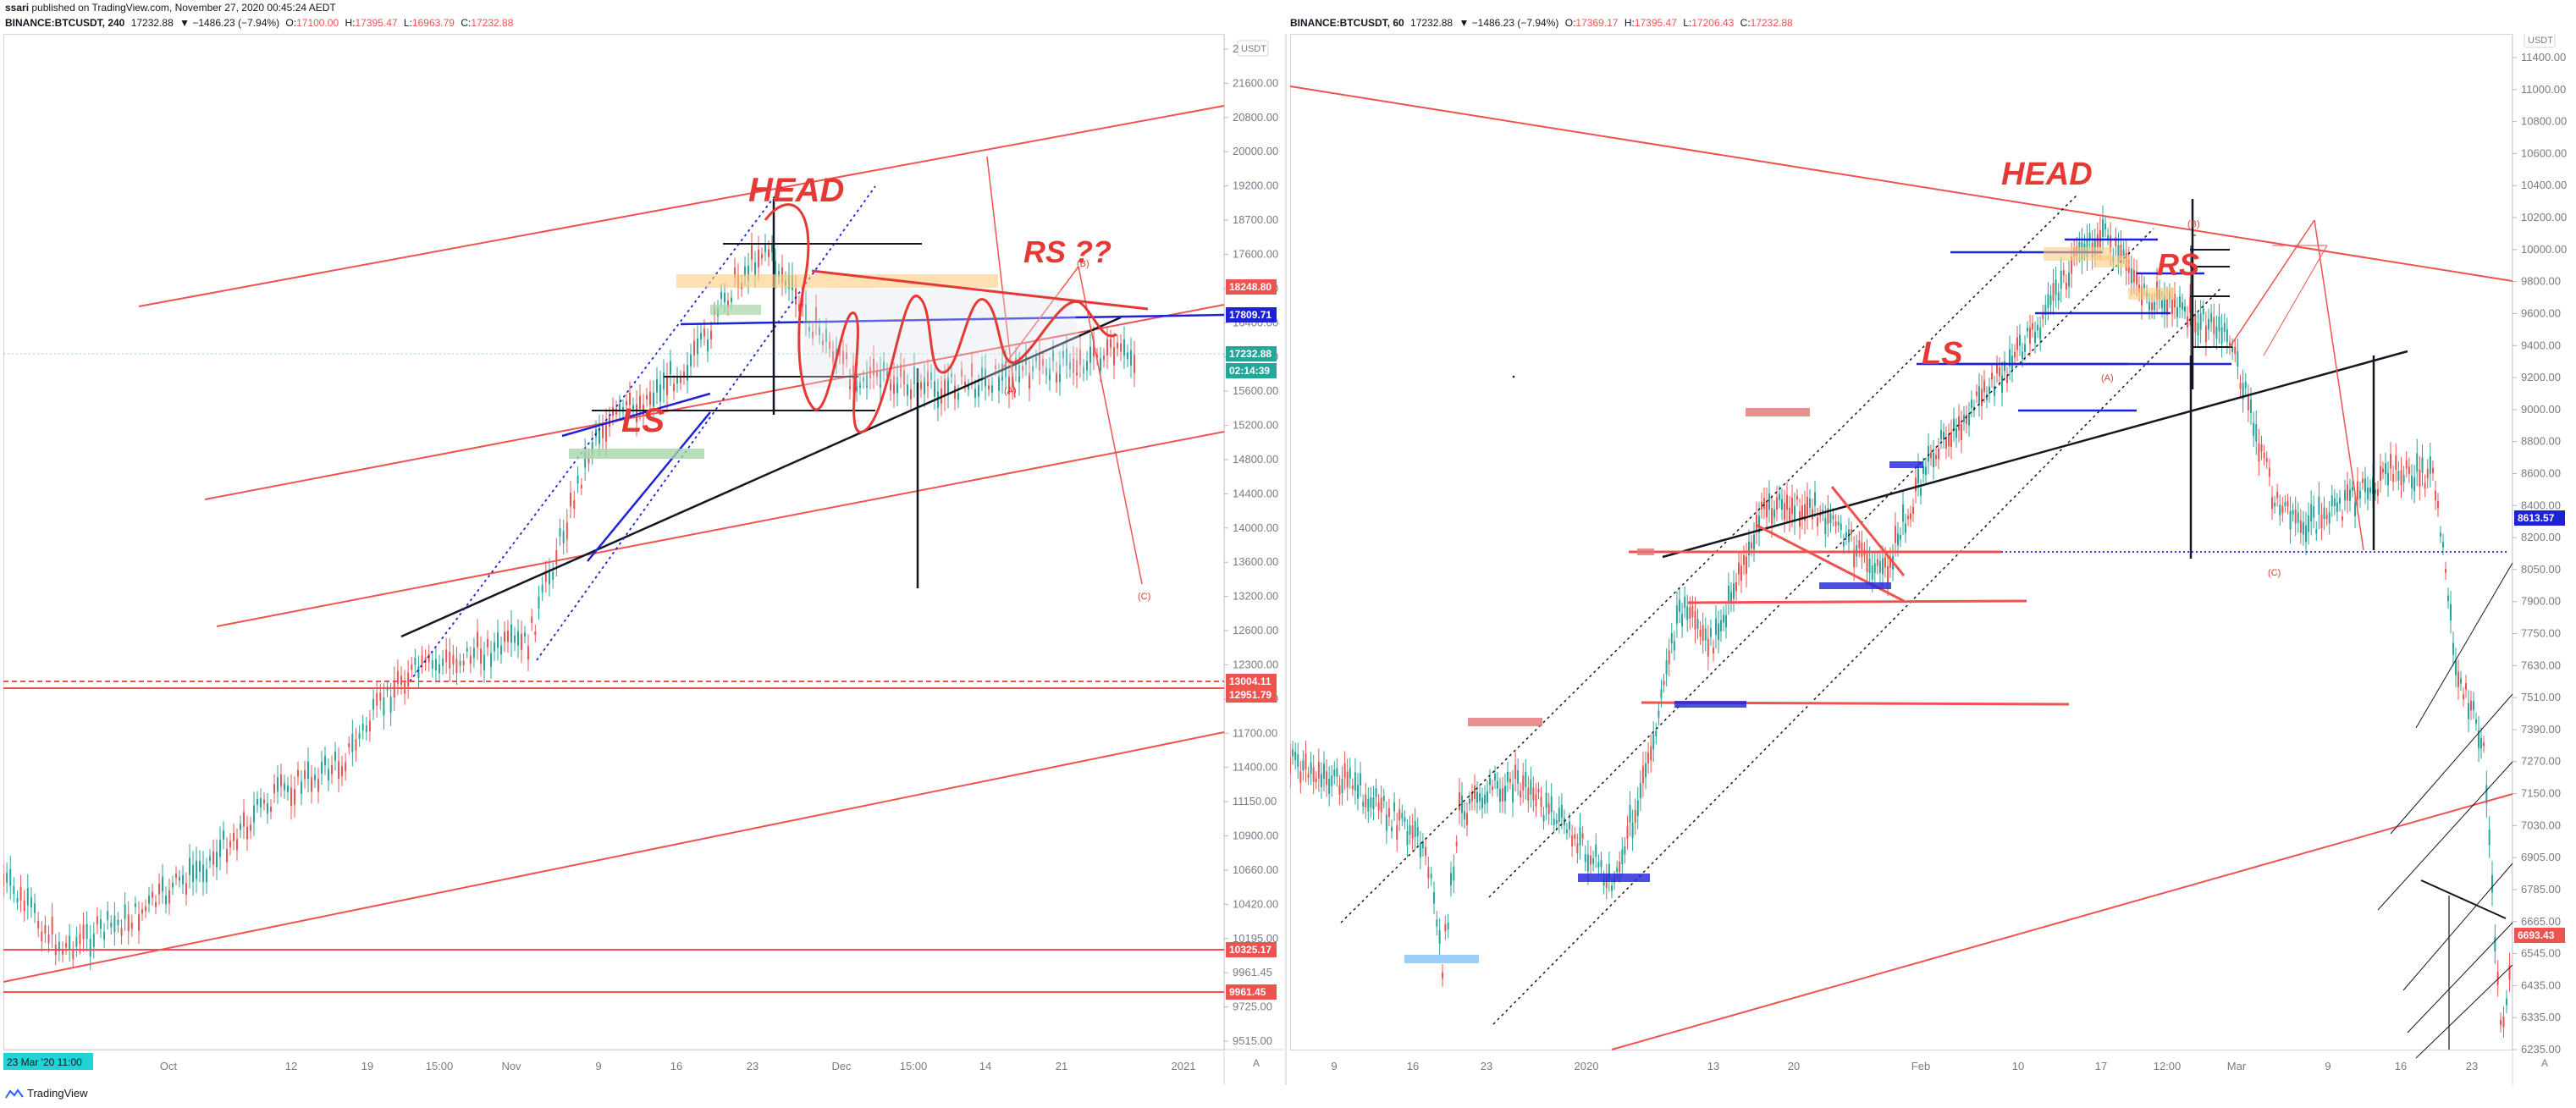  What do you see at coordinates (1252, 972) in the screenshot?
I see `price-tick-label: 9961.45` at bounding box center [1252, 972].